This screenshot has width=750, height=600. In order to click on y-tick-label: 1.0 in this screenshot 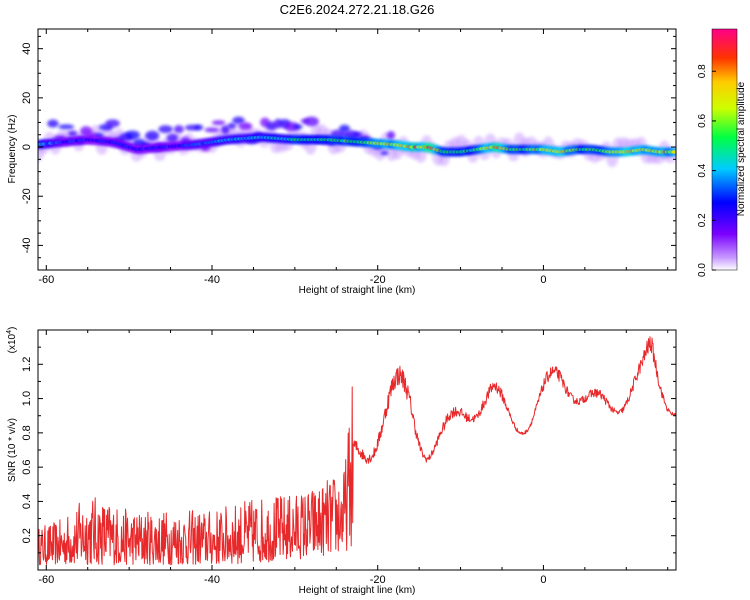, I will do `click(27, 398)`.